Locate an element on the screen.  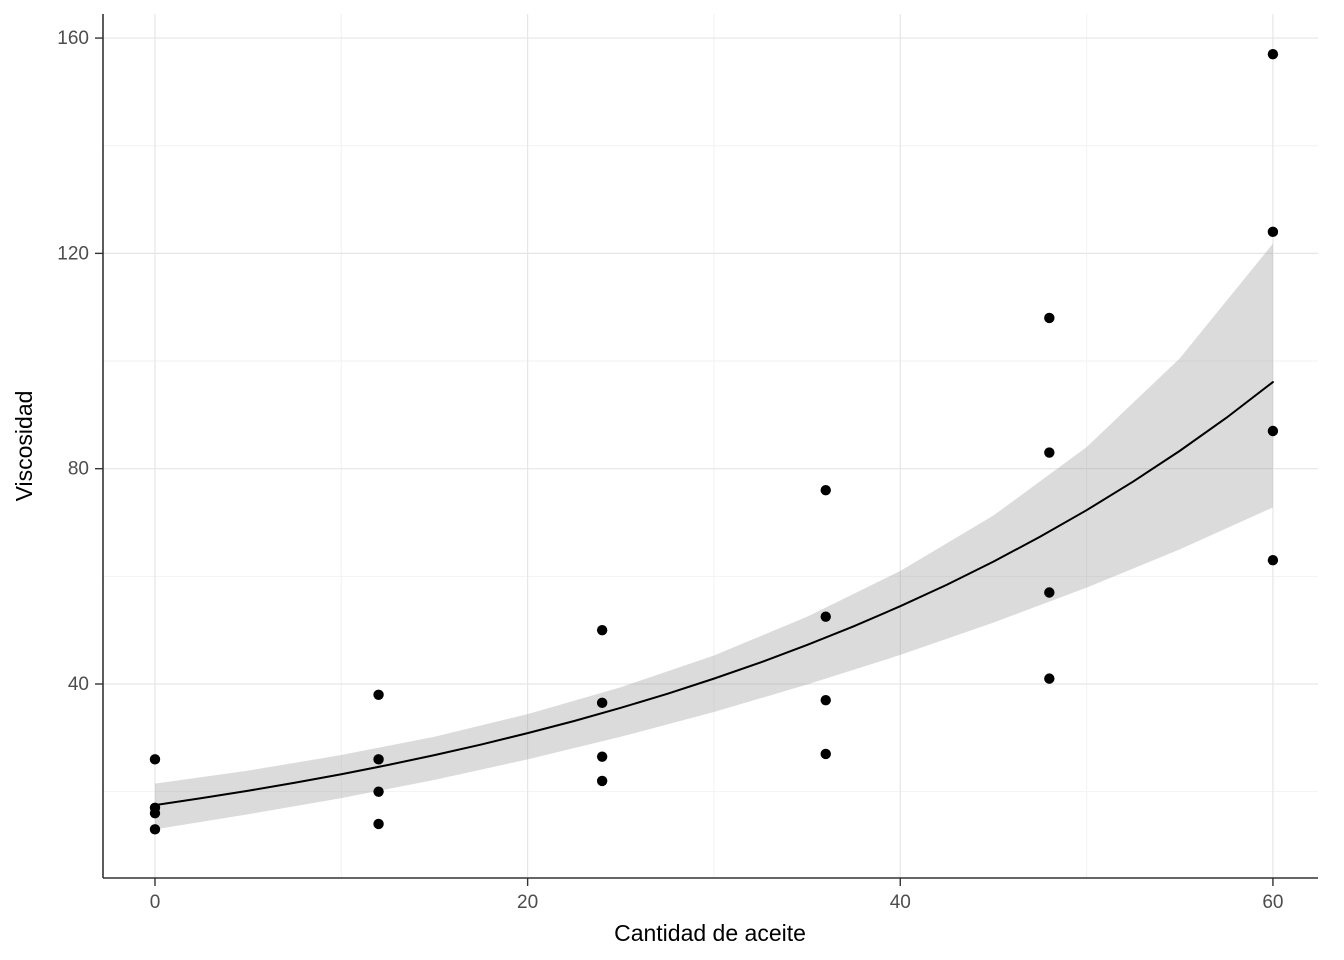
x-axis-title: Cantidad de aceite is located at coordinates (710, 933).